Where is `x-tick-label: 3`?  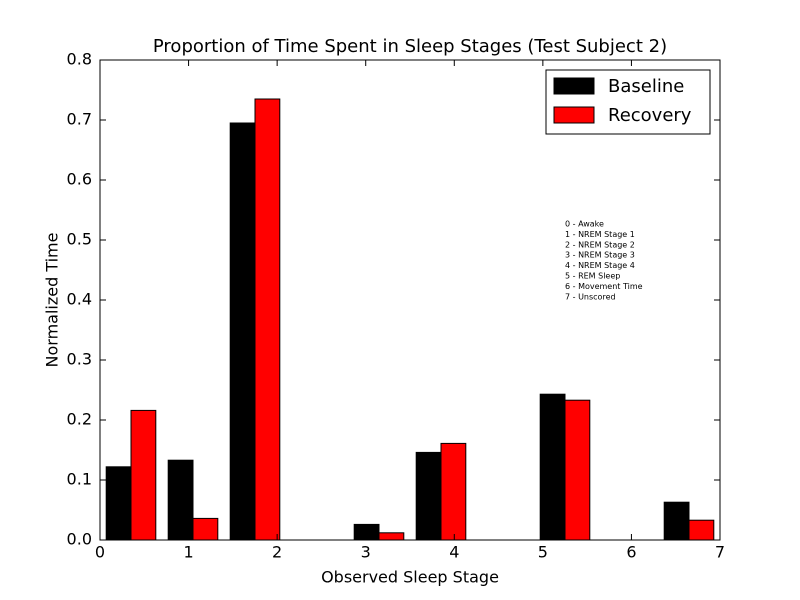
x-tick-label: 3 is located at coordinates (366, 552).